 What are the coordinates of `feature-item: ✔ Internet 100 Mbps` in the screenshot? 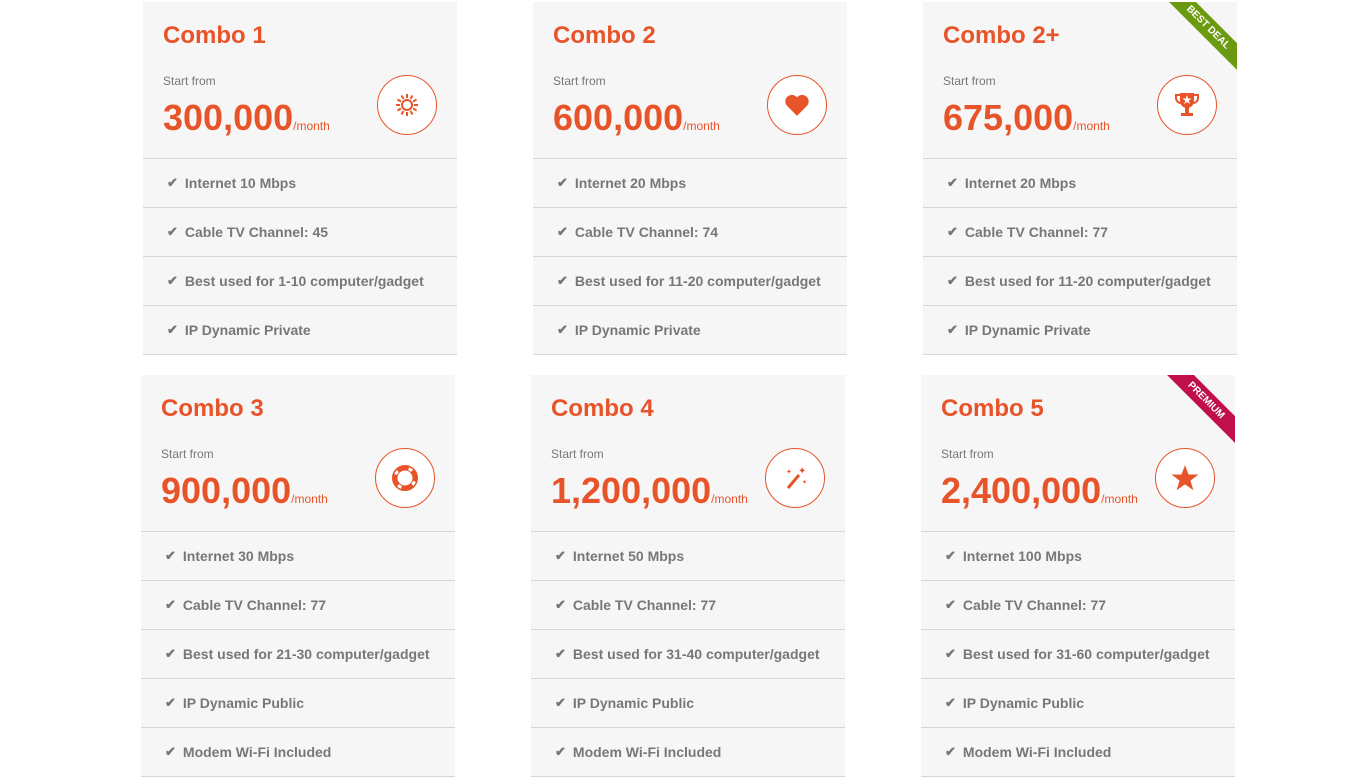 It's located at (1078, 556).